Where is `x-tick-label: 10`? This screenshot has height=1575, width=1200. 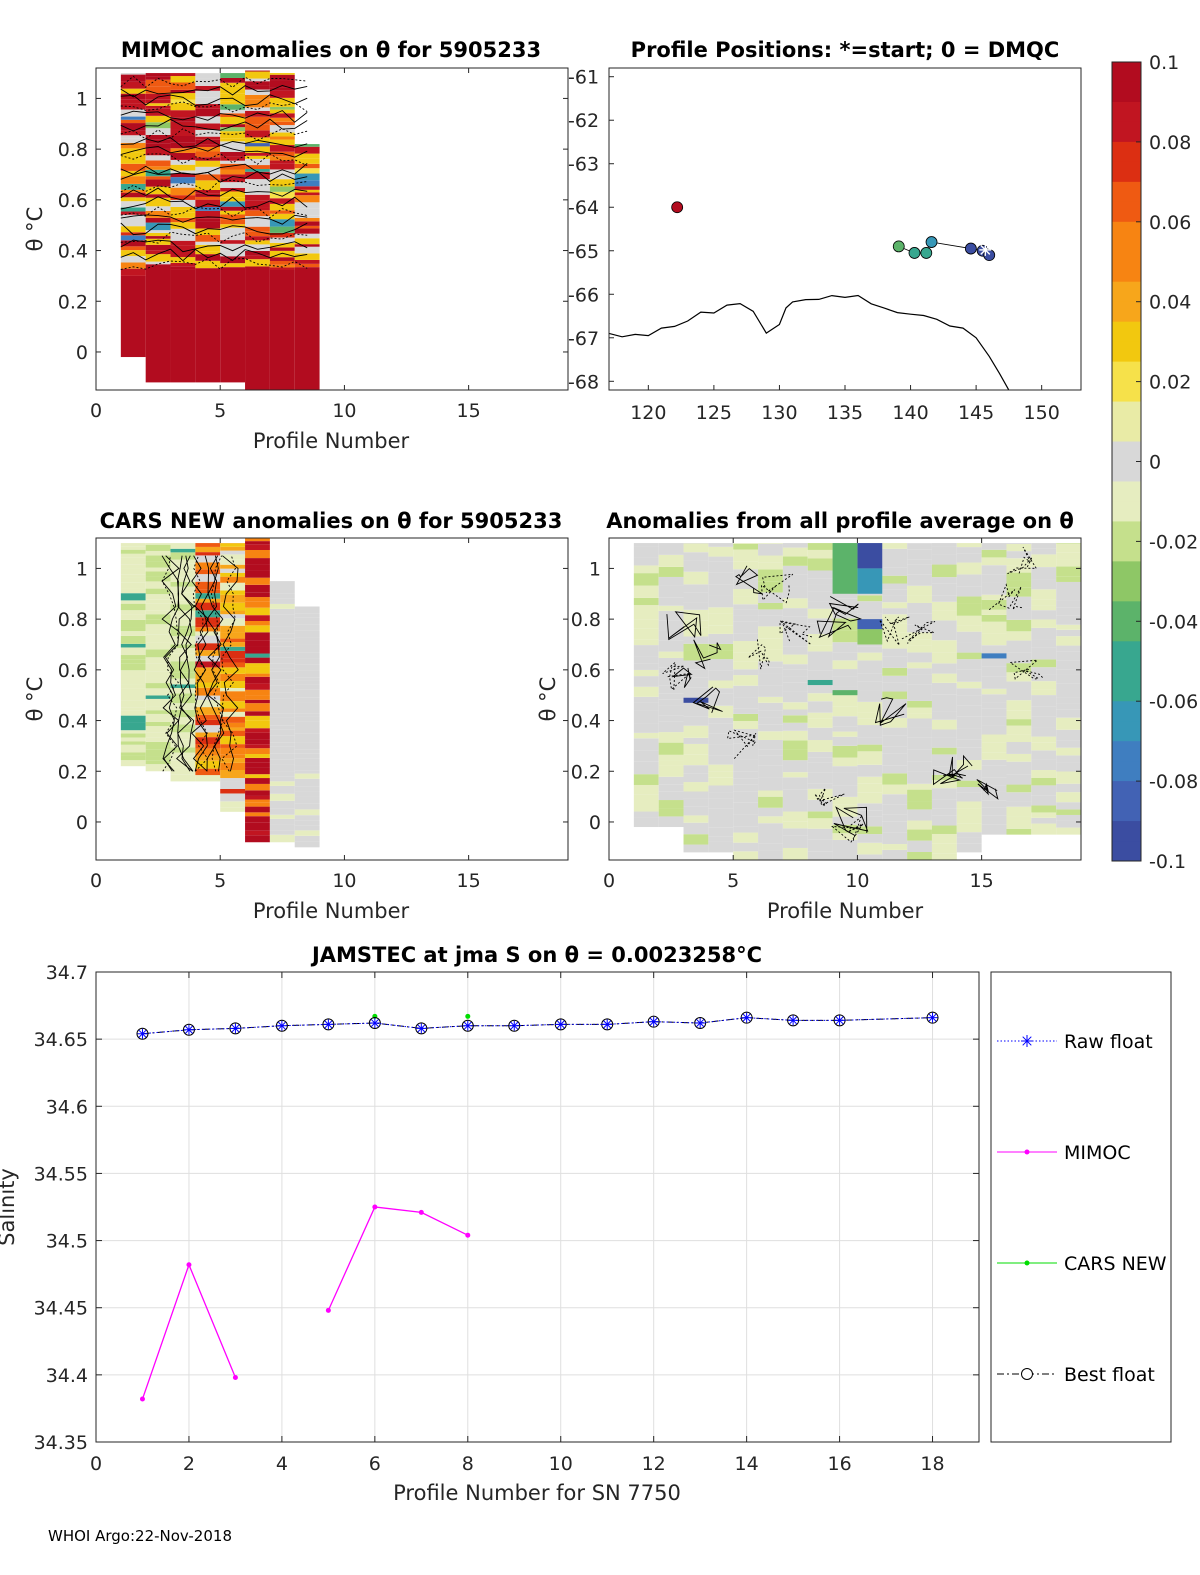 x-tick-label: 10 is located at coordinates (561, 1464).